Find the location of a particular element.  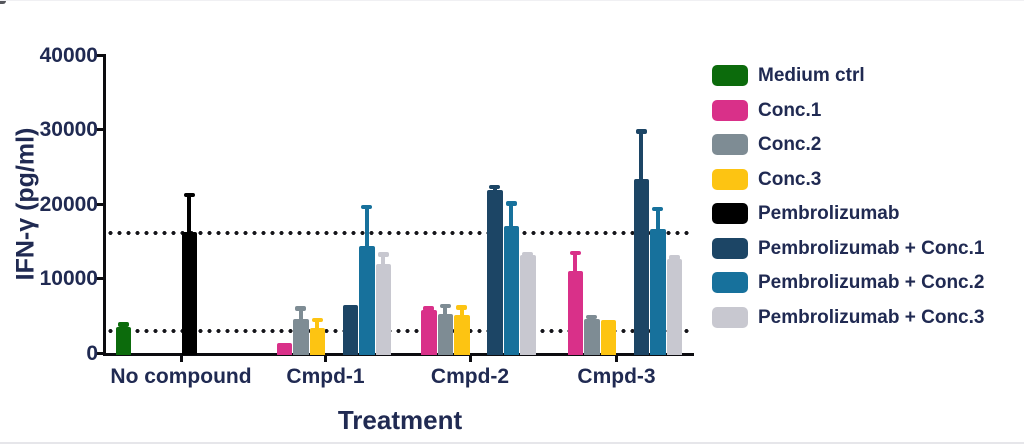

legend-label-medium-ctrl: Medium ctrl is located at coordinates (811, 75).